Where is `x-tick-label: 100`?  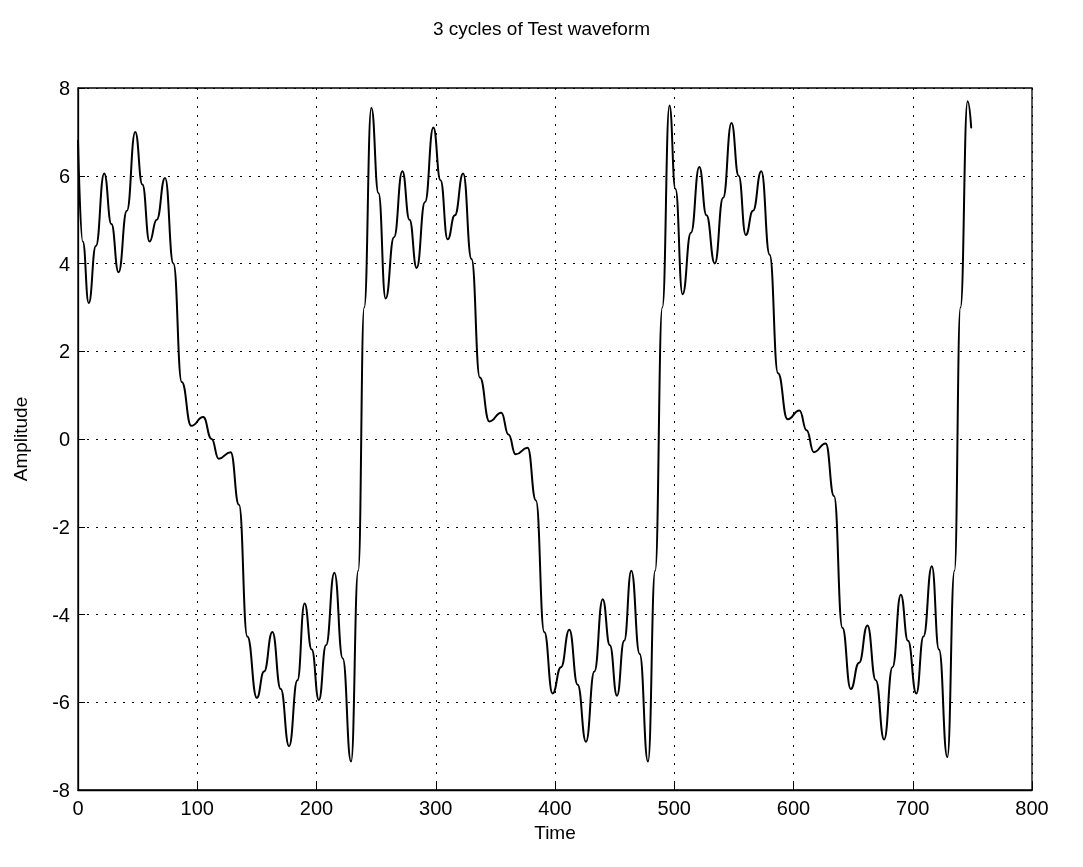
x-tick-label: 100 is located at coordinates (197, 808).